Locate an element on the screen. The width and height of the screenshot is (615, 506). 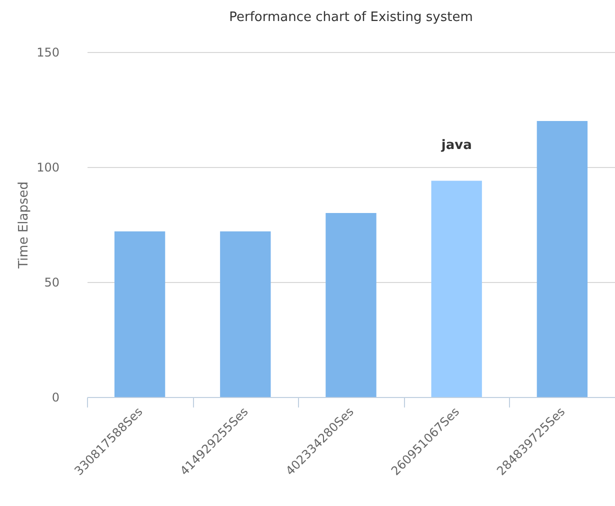
chart-title: Performance chart of Existing system is located at coordinates (351, 17).